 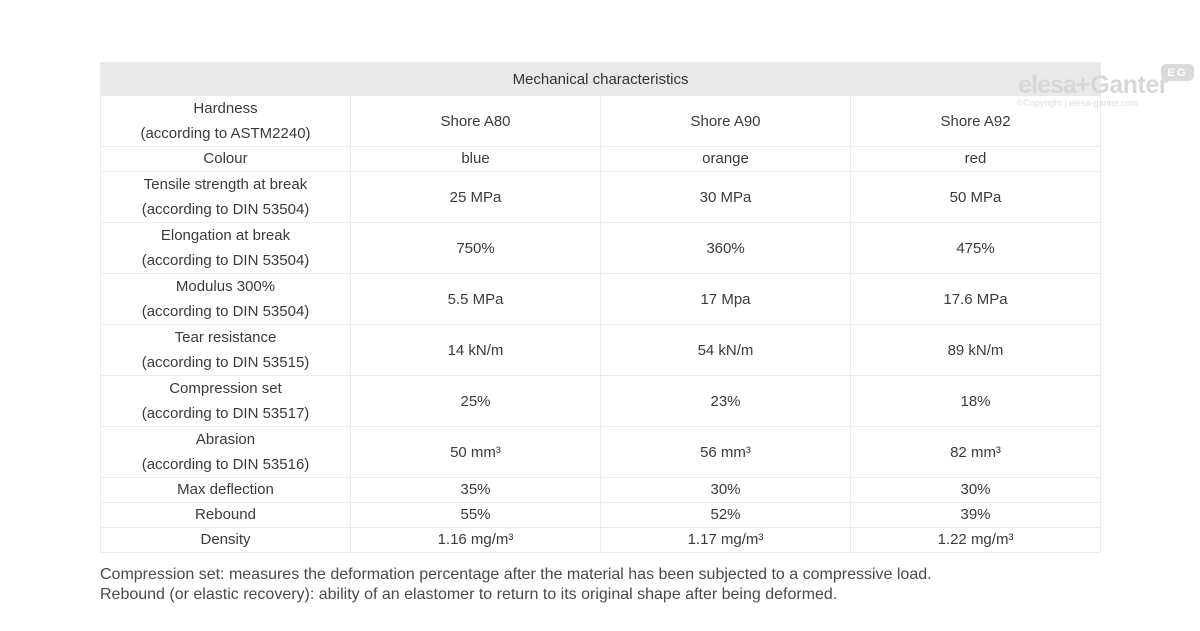 I want to click on value-text: red, so click(x=975, y=158).